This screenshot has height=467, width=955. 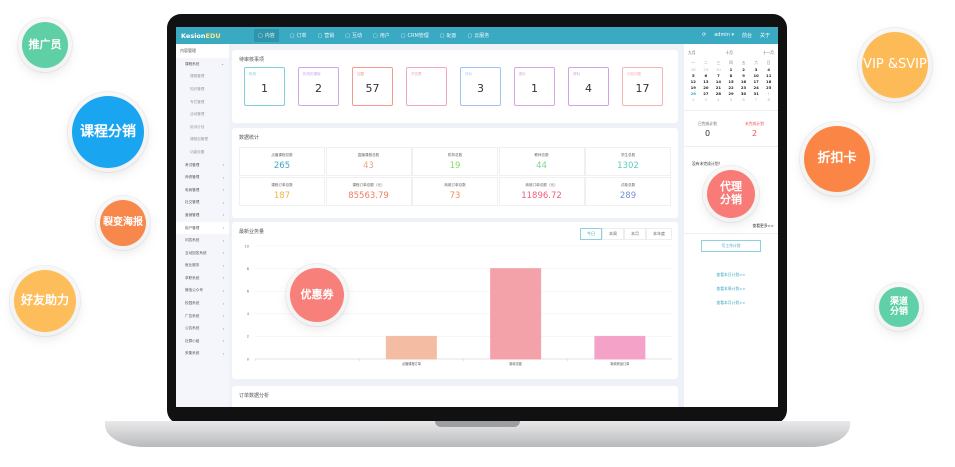 What do you see at coordinates (706, 87) in the screenshot?
I see `calendar-day: 20` at bounding box center [706, 87].